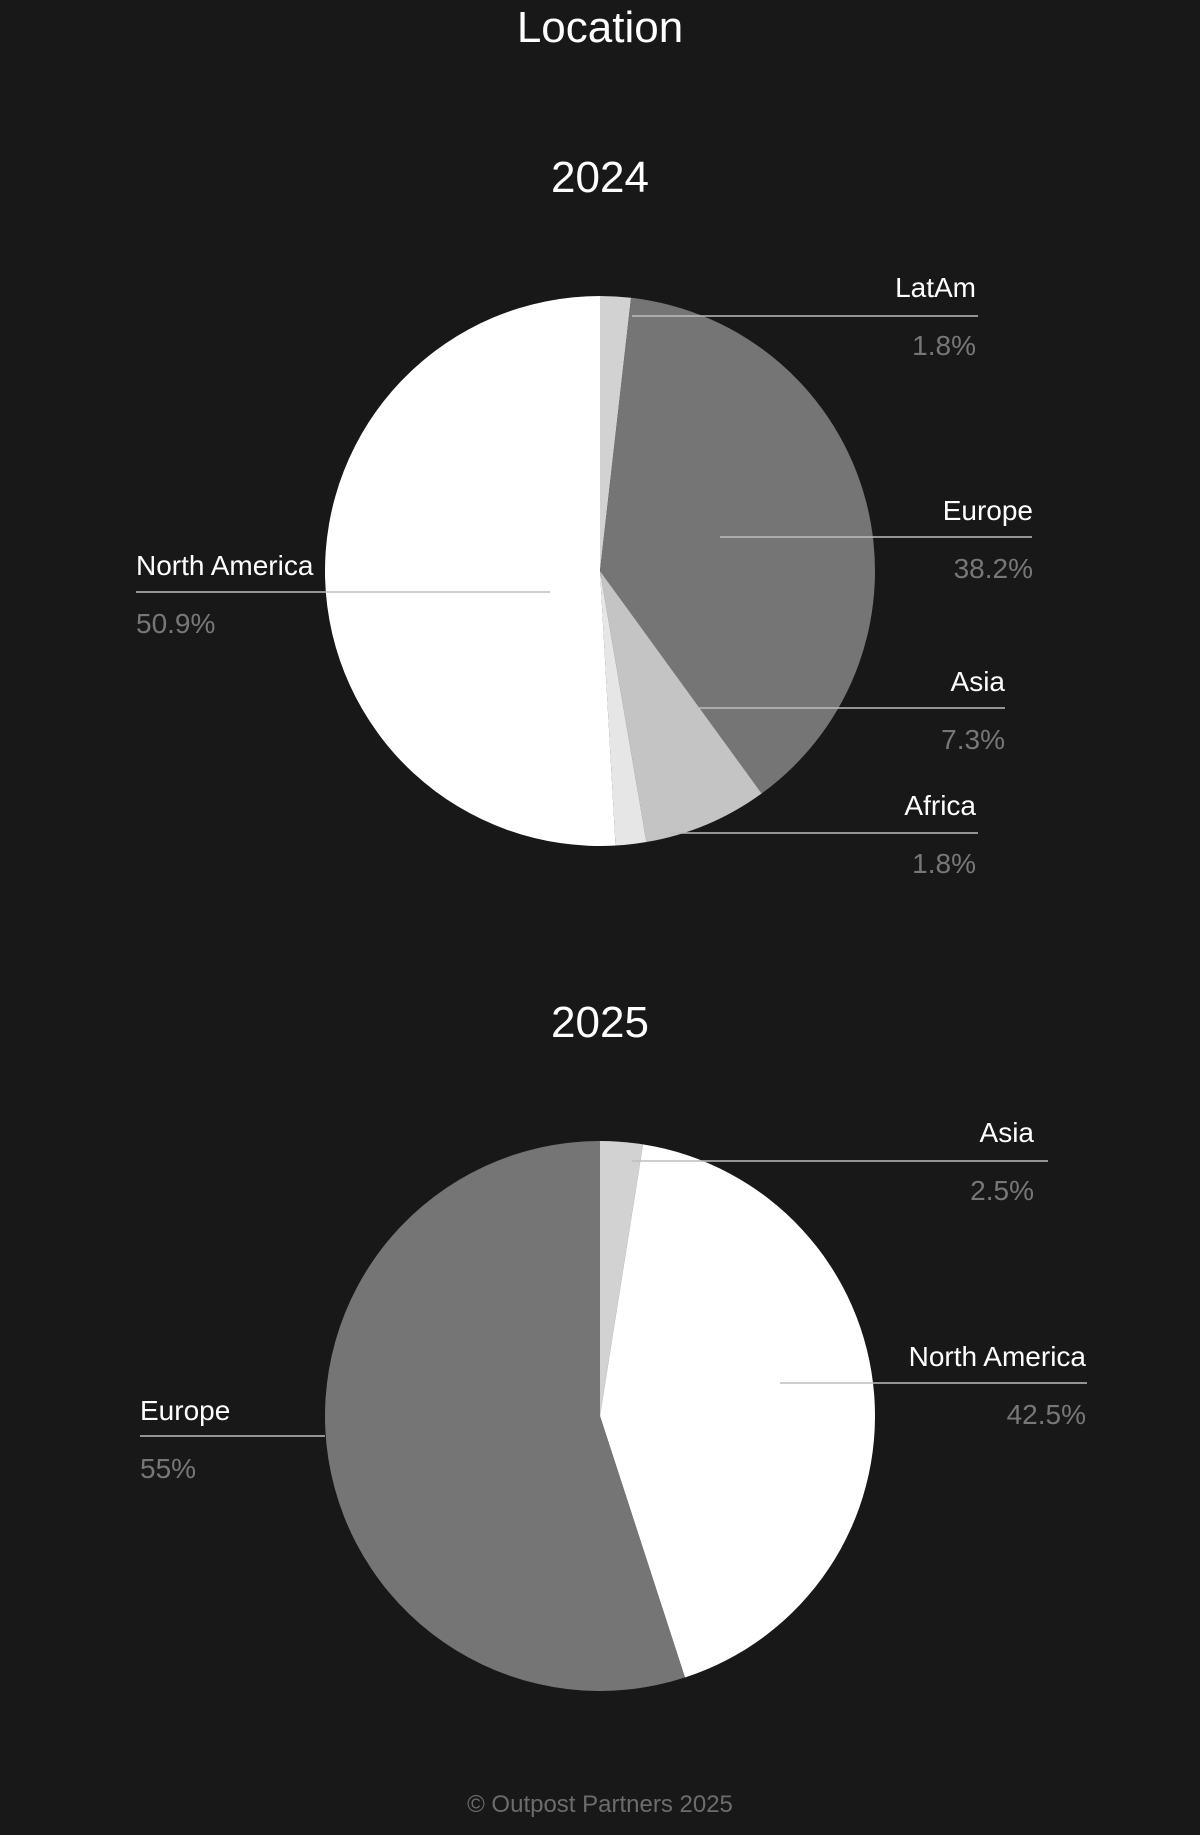  Describe the element at coordinates (988, 510) in the screenshot. I see `slice-label-2024-europe: Europe` at that location.